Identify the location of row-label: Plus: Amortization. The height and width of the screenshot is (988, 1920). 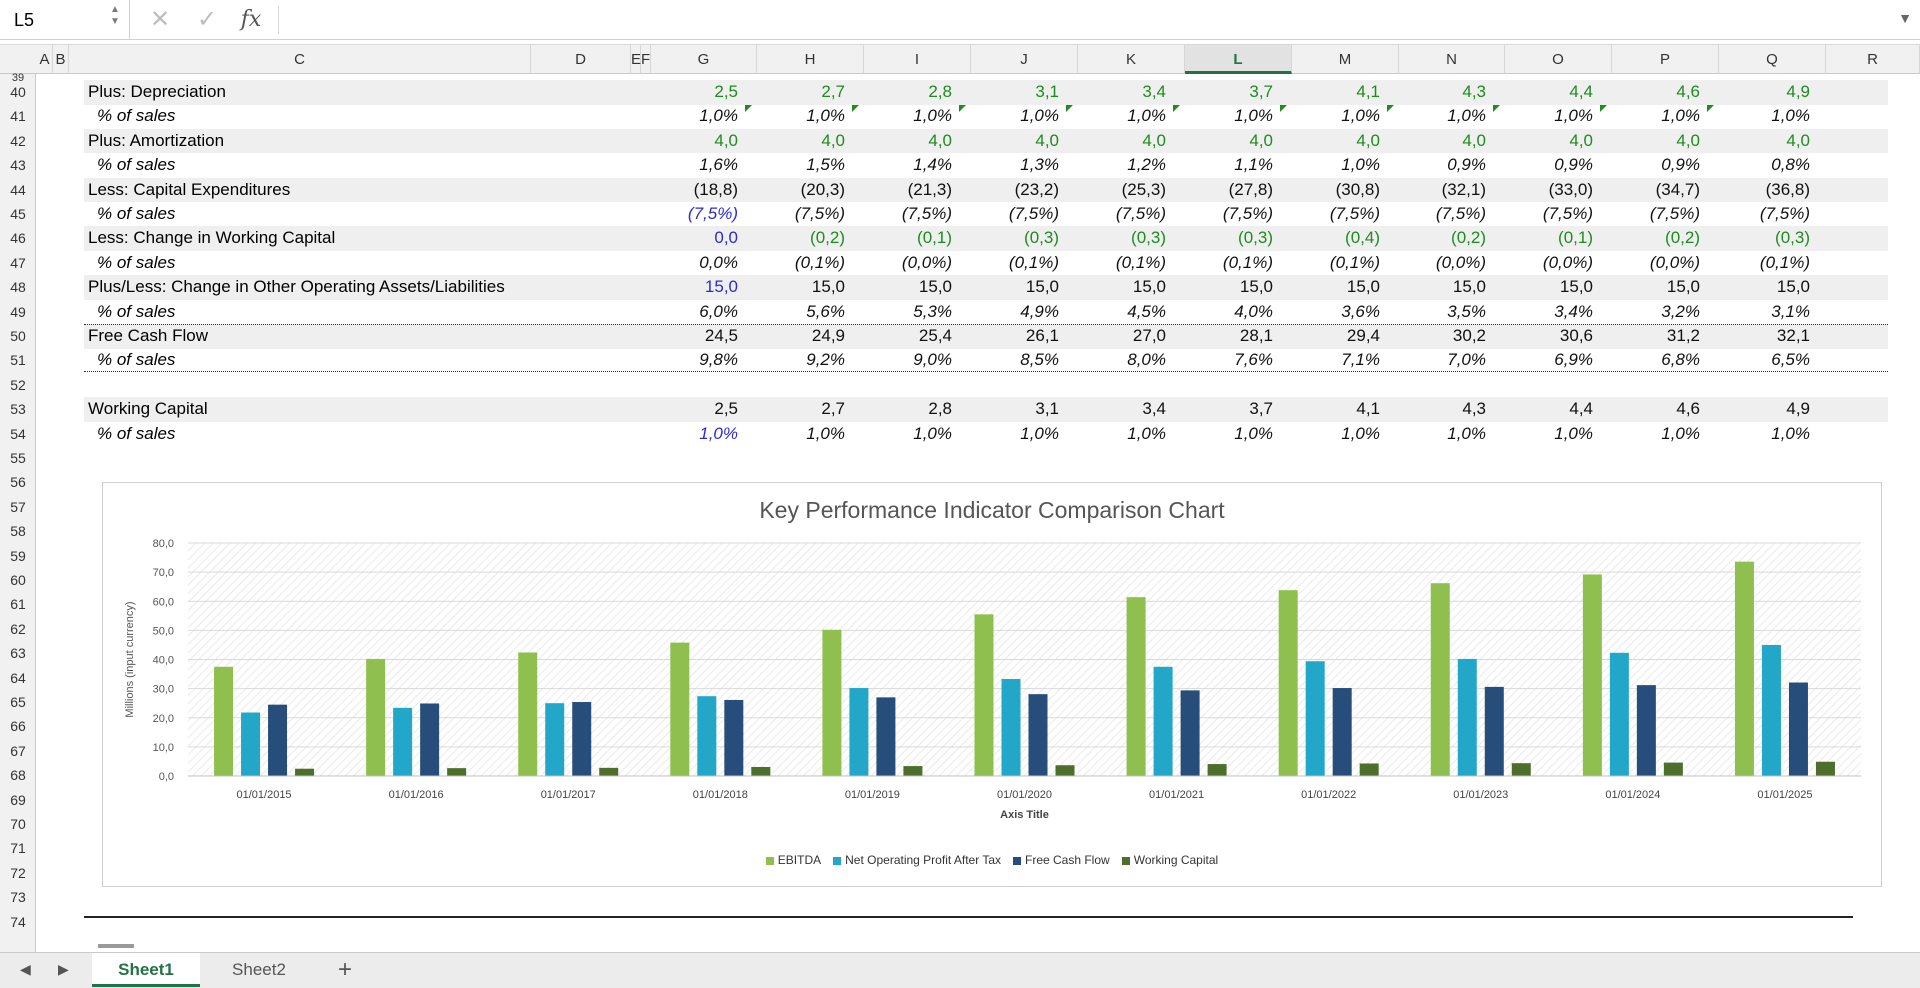
(156, 140).